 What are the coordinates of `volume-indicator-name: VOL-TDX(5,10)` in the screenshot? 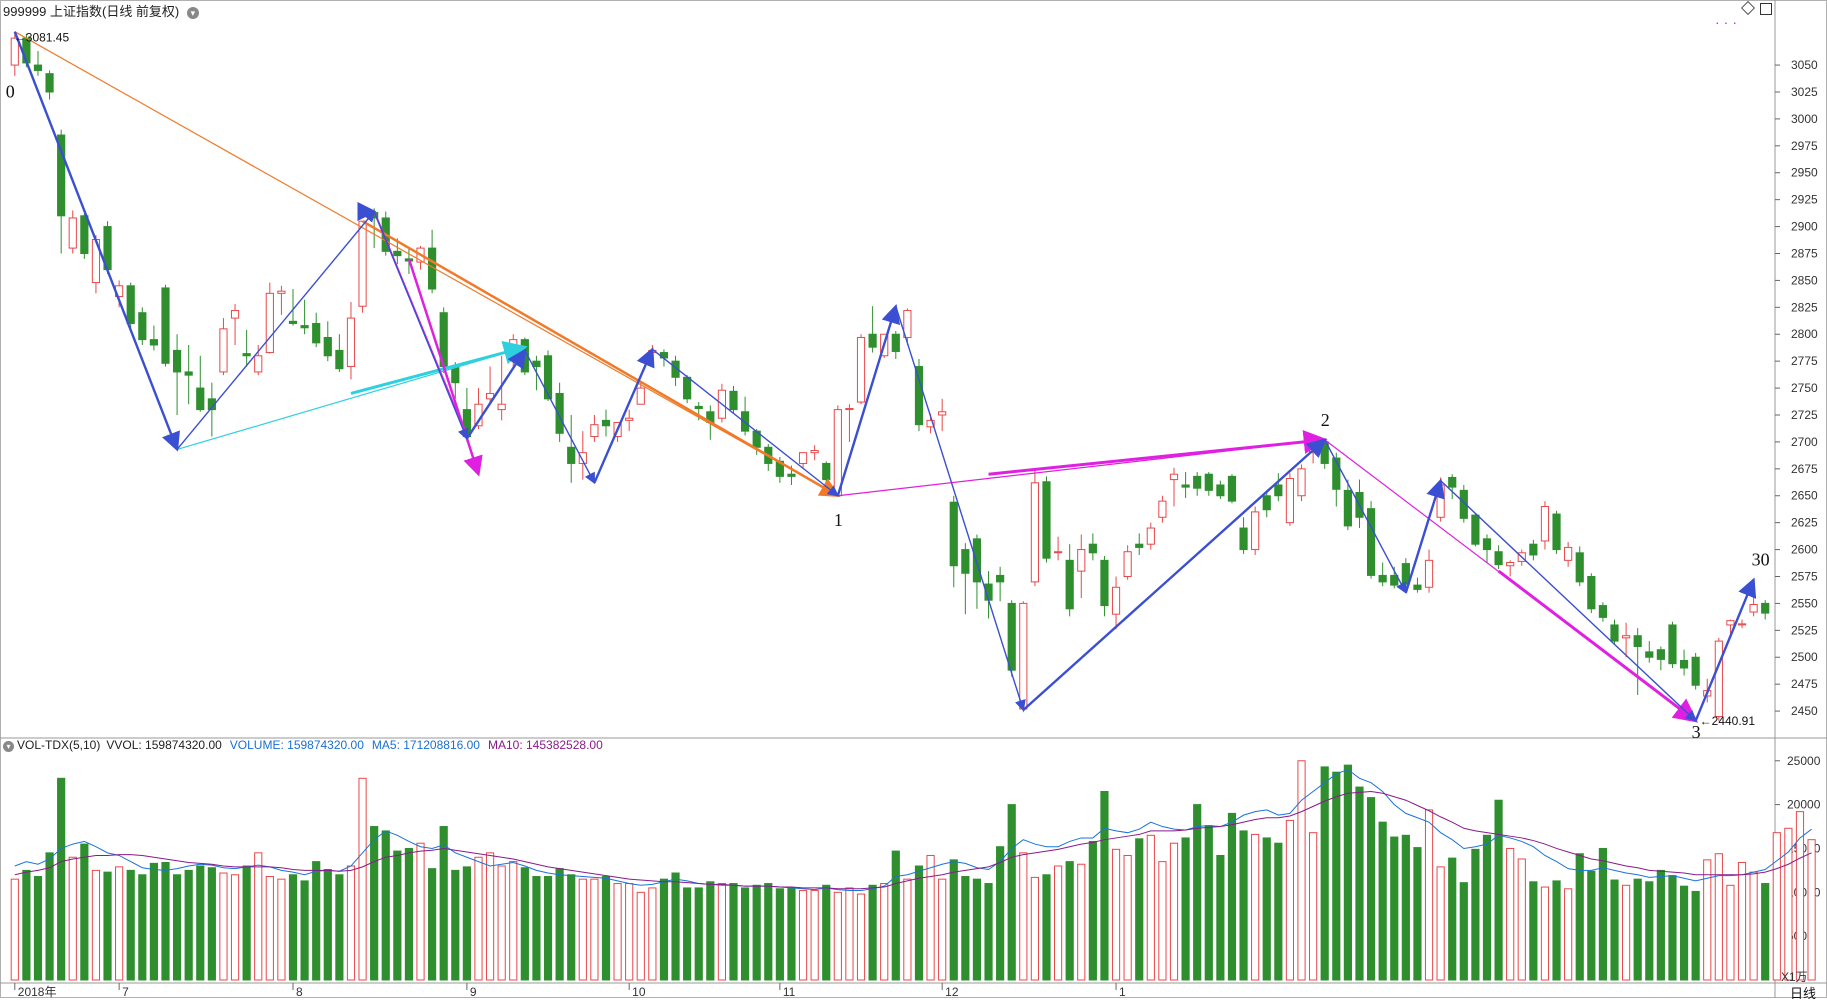 It's located at (59, 745).